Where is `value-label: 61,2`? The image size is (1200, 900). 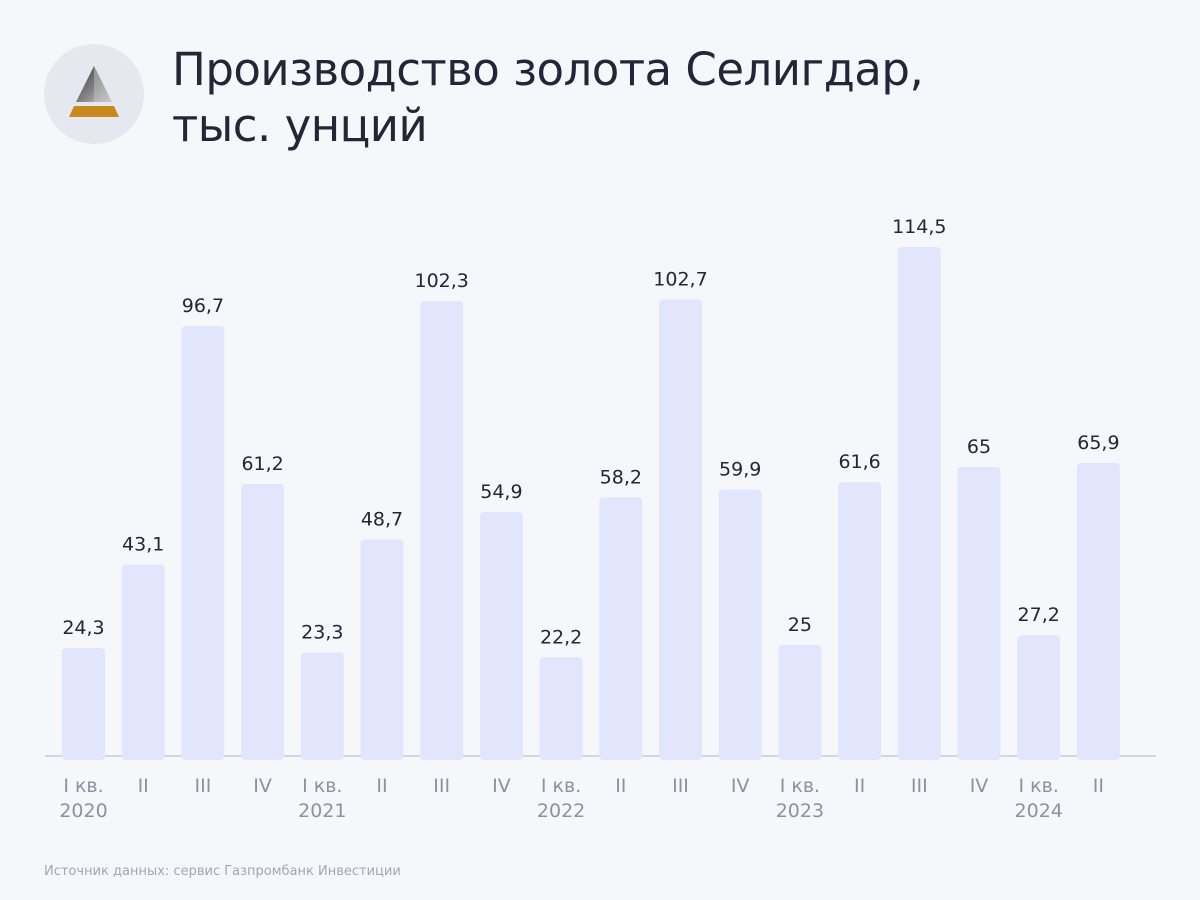 value-label: 61,2 is located at coordinates (262, 464).